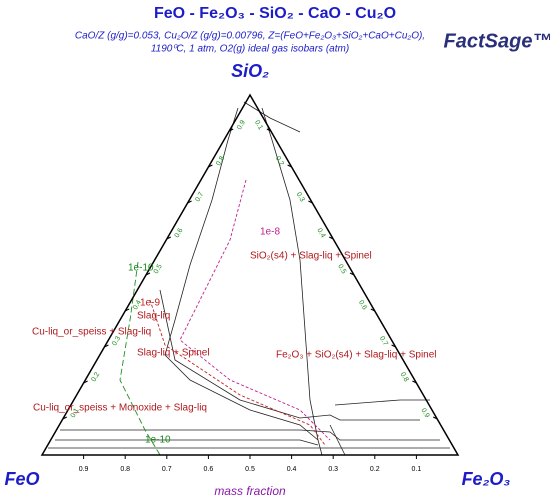 The height and width of the screenshot is (503, 550). What do you see at coordinates (91, 332) in the screenshot?
I see `region-label: Cu-liq_or_speiss + Slag-liq` at bounding box center [91, 332].